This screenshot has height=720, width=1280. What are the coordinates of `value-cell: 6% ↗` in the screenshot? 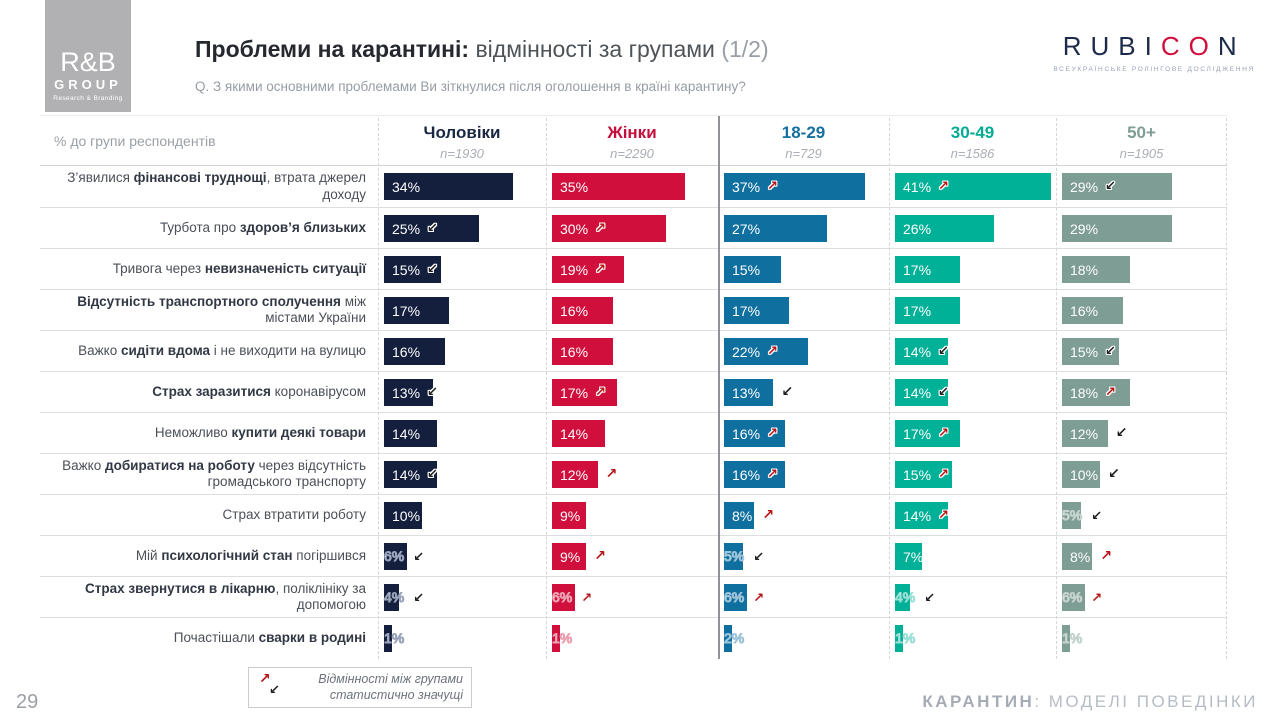 It's located at (1141, 597).